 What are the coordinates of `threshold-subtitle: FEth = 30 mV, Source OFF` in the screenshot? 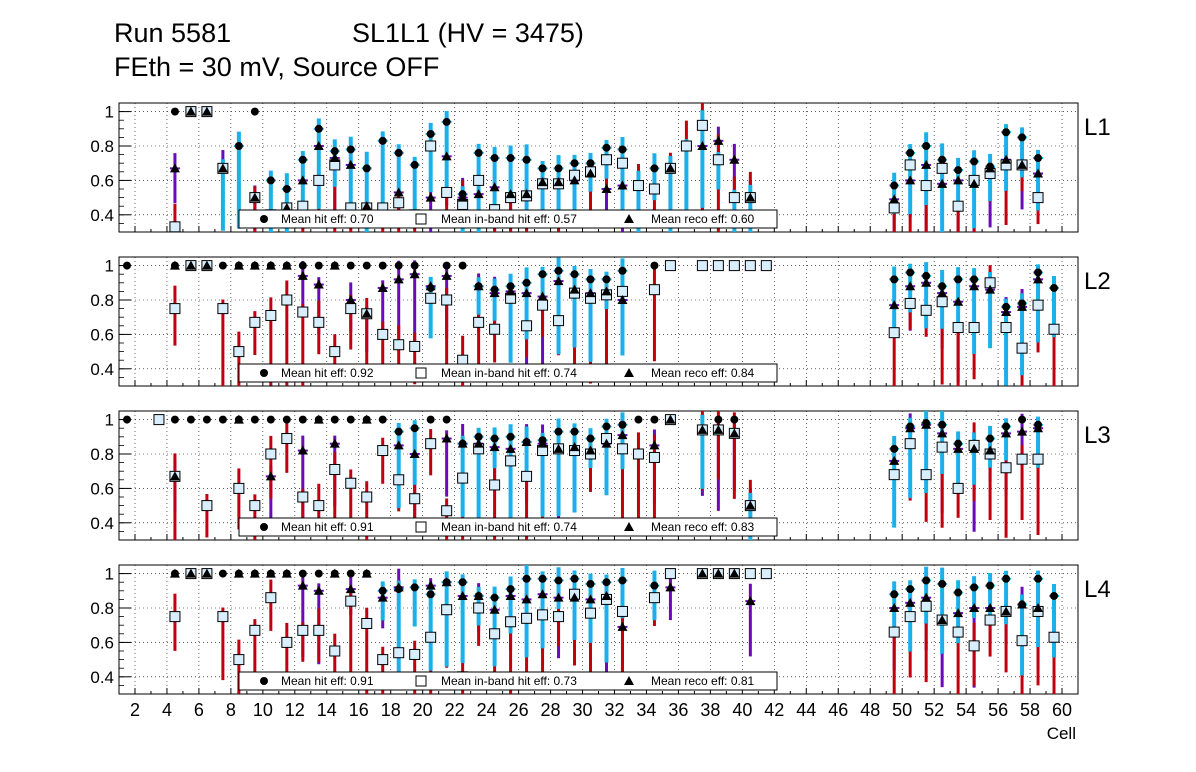 It's located at (277, 67).